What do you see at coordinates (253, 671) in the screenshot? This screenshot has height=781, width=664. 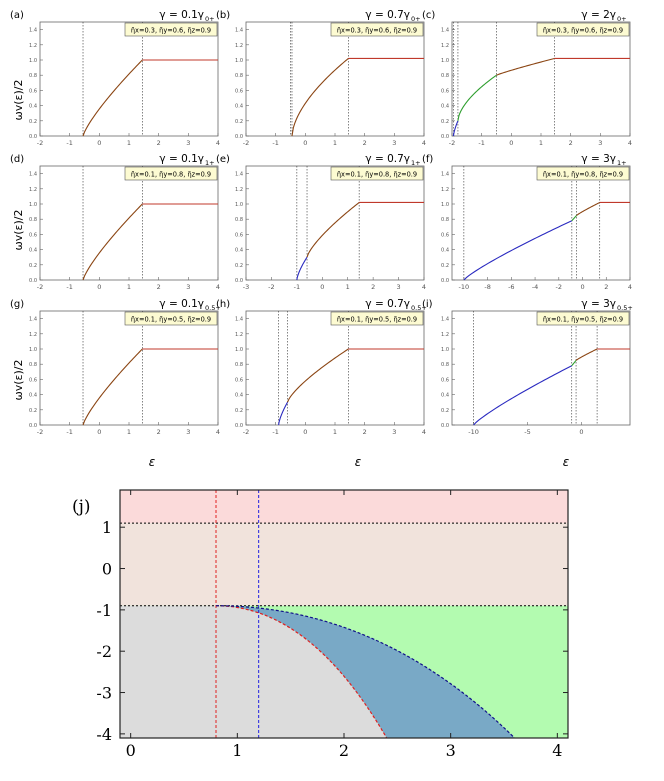 I see `region-gray` at bounding box center [253, 671].